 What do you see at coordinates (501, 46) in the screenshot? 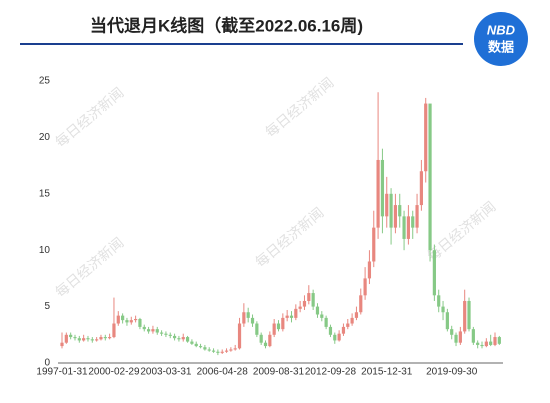
I see `logo-bottom: 数据` at bounding box center [501, 46].